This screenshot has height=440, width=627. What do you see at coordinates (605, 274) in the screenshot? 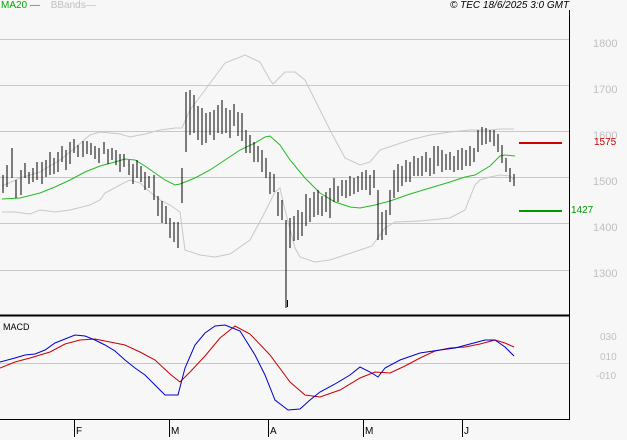
I see `price-tick-1300: 1300` at bounding box center [605, 274].